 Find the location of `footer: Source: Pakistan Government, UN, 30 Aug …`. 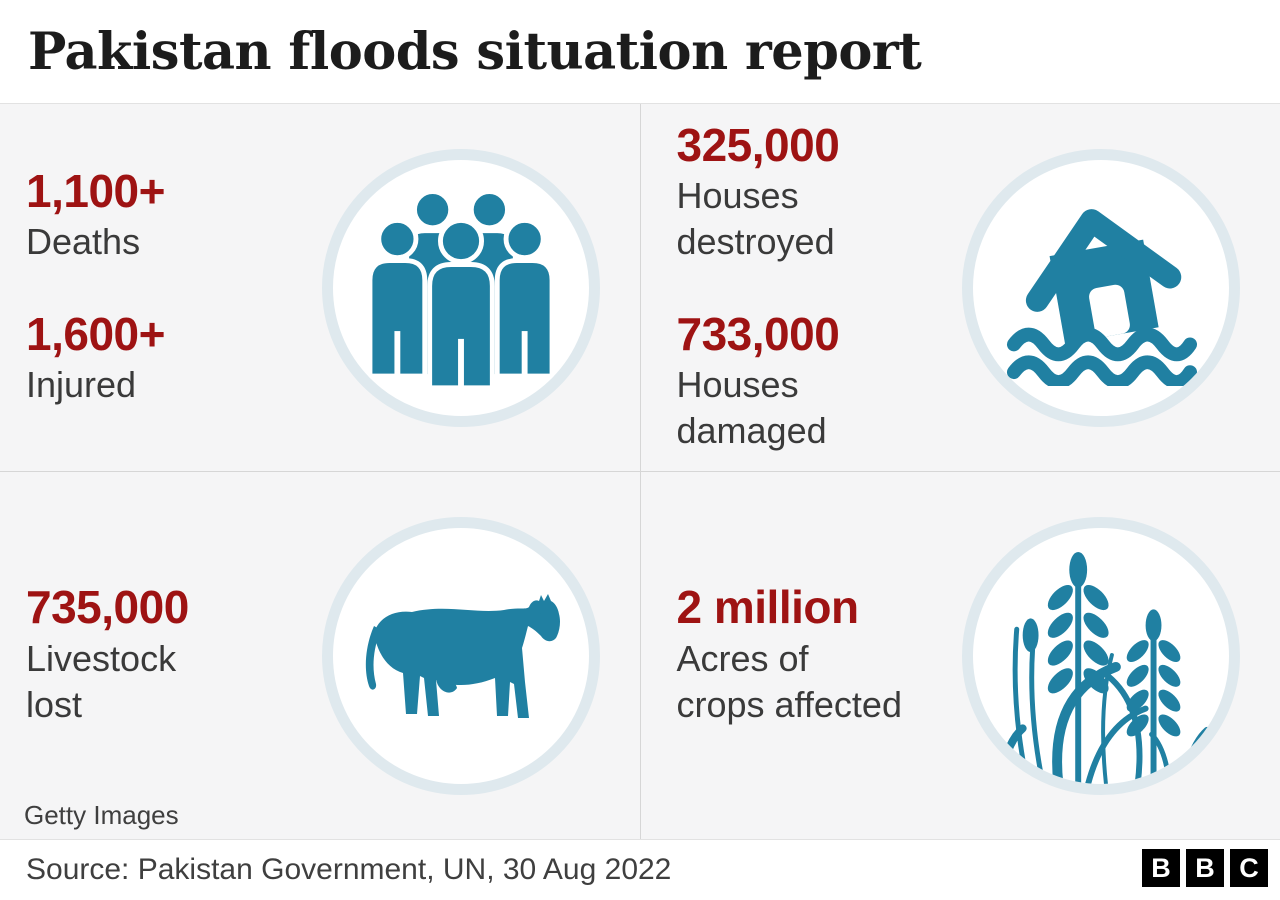

footer: Source: Pakistan Government, UN, 30 Aug … is located at coordinates (640, 870).